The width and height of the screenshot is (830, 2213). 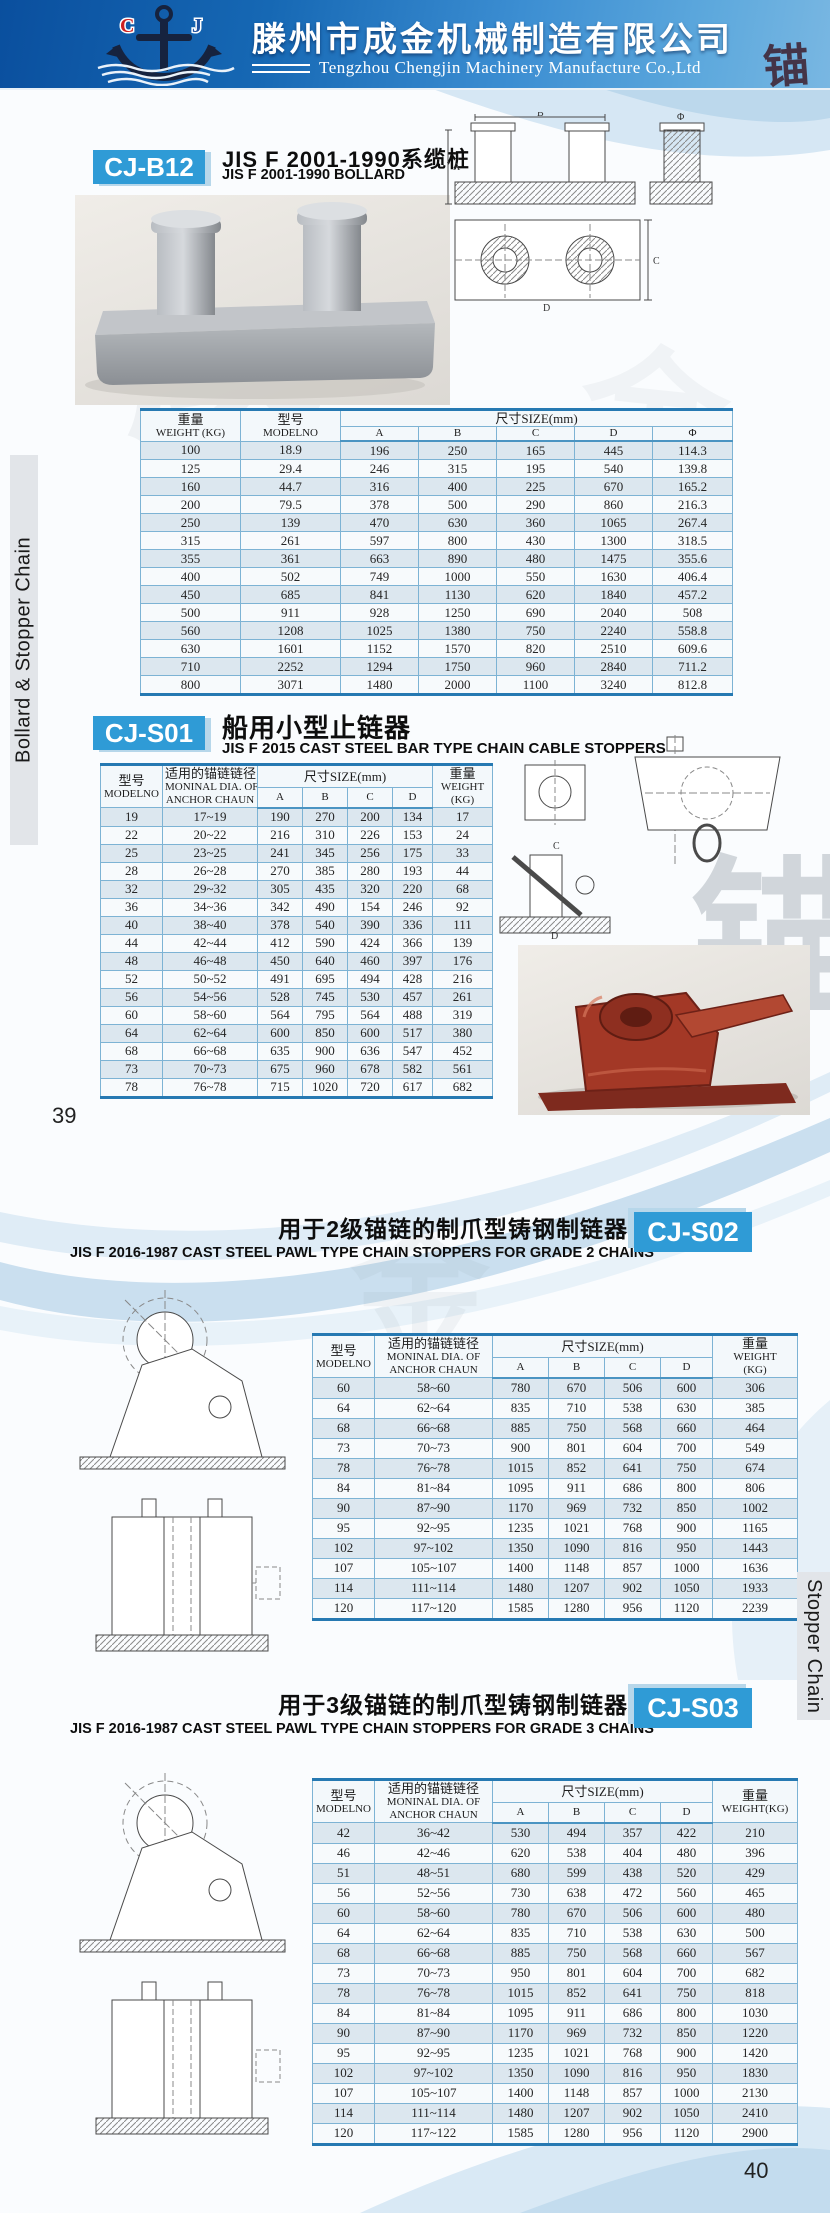 What do you see at coordinates (210, 979) in the screenshot?
I see `table-cell: 50~52` at bounding box center [210, 979].